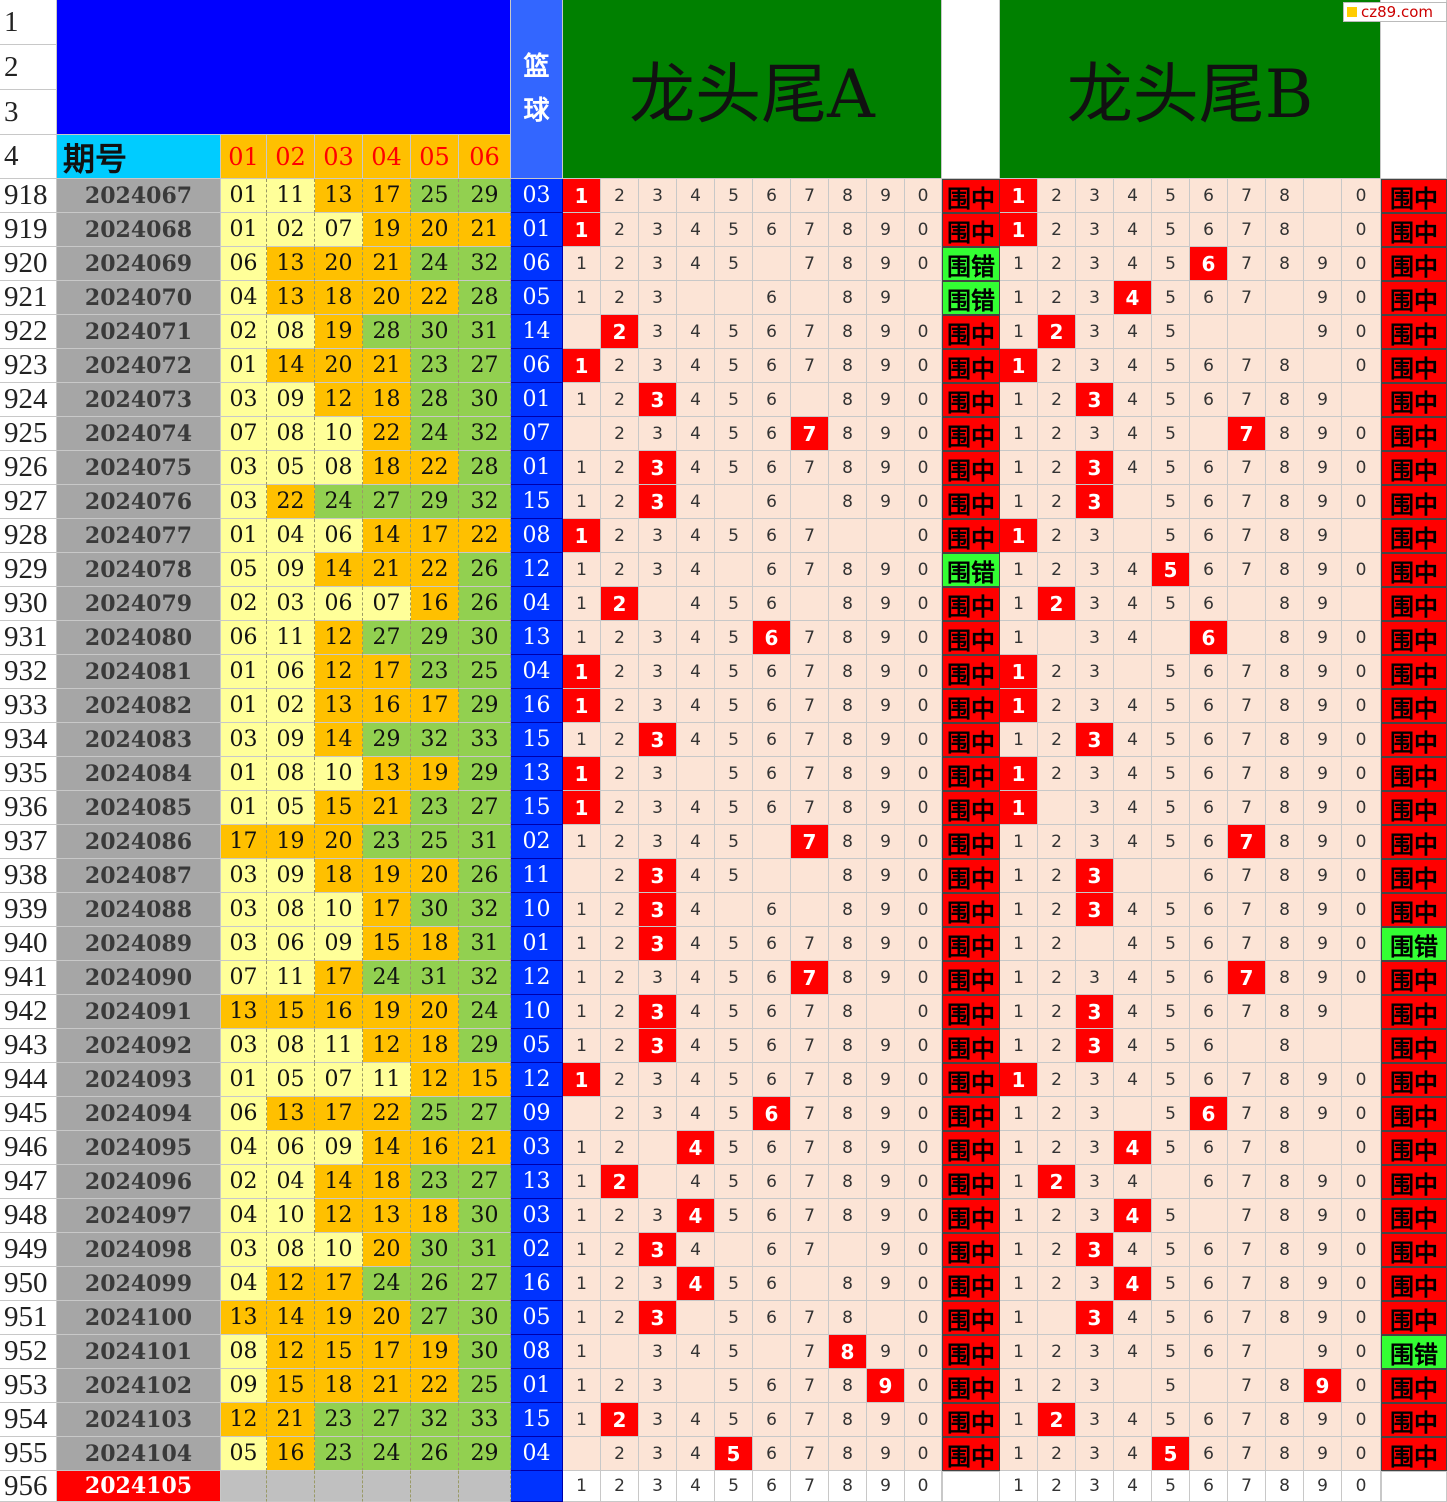  Describe the element at coordinates (696, 876) in the screenshot. I see `section-a-digit: 4` at that location.